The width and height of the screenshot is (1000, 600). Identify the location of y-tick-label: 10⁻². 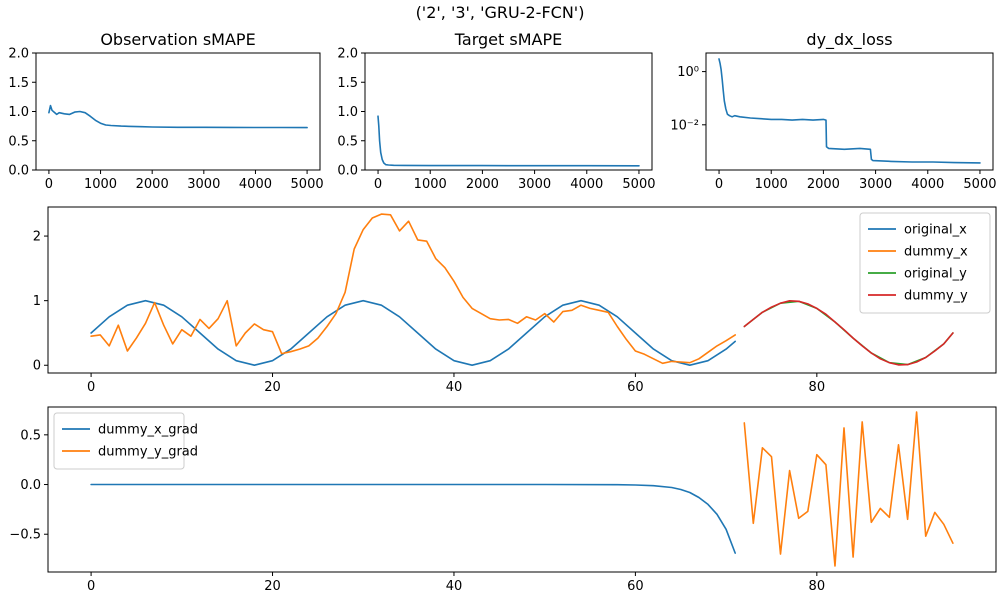
(684, 125).